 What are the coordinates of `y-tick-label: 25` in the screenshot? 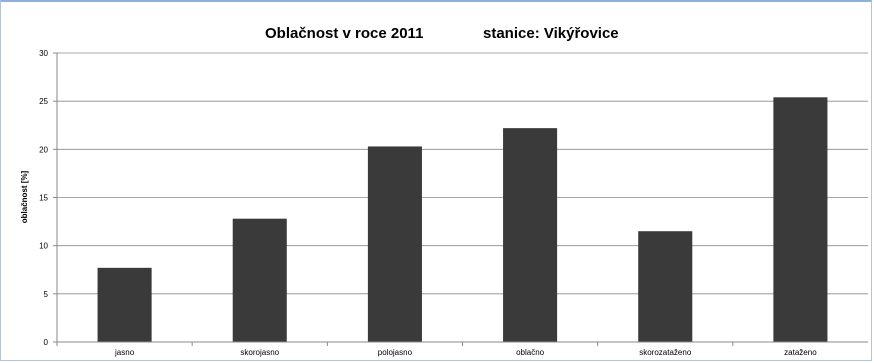 It's located at (43, 101).